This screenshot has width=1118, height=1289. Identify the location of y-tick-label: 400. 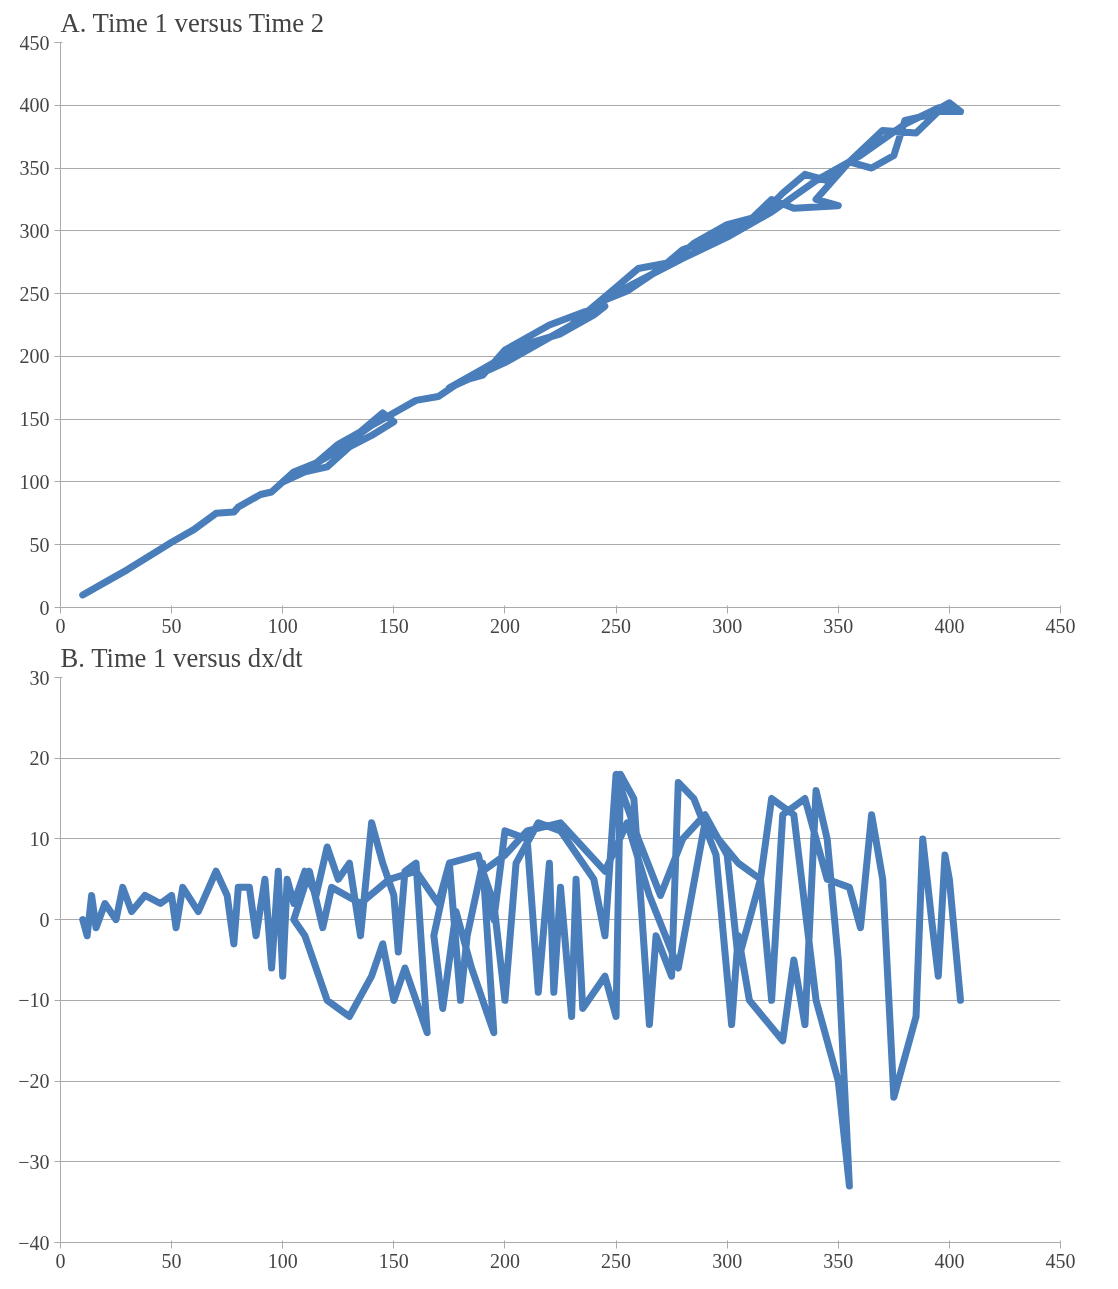
(34, 105).